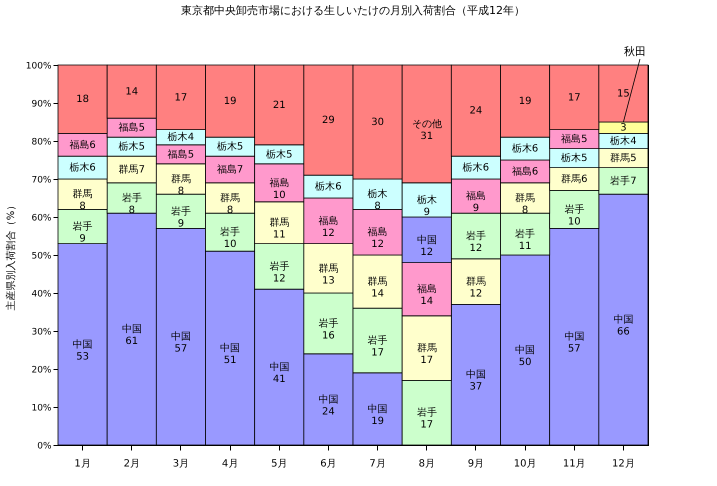  What do you see at coordinates (426, 464) in the screenshot?
I see `x-tick-label: 8月` at bounding box center [426, 464].